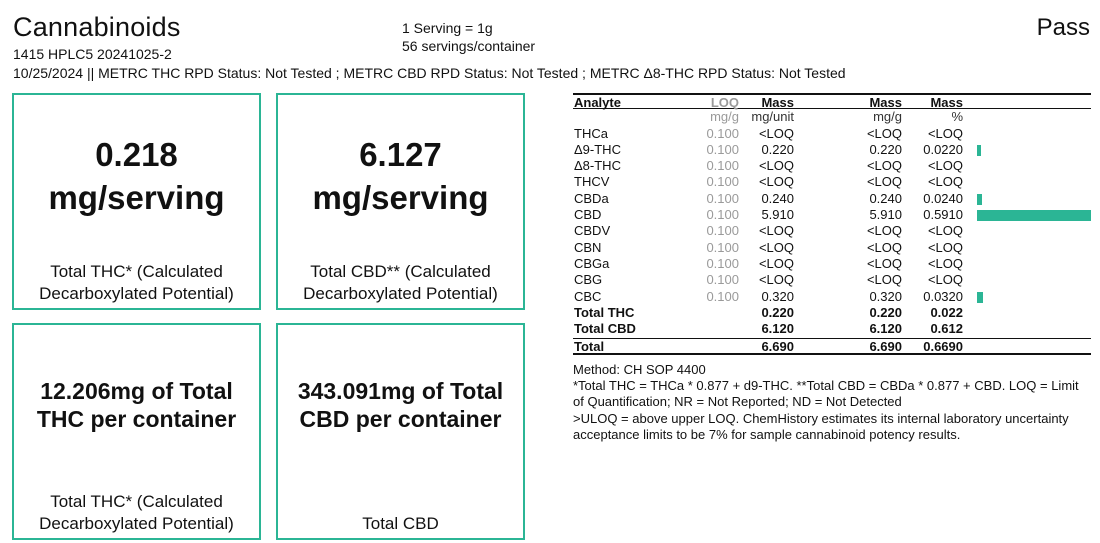  What do you see at coordinates (588, 215) in the screenshot?
I see `analyte-name: CBD` at bounding box center [588, 215].